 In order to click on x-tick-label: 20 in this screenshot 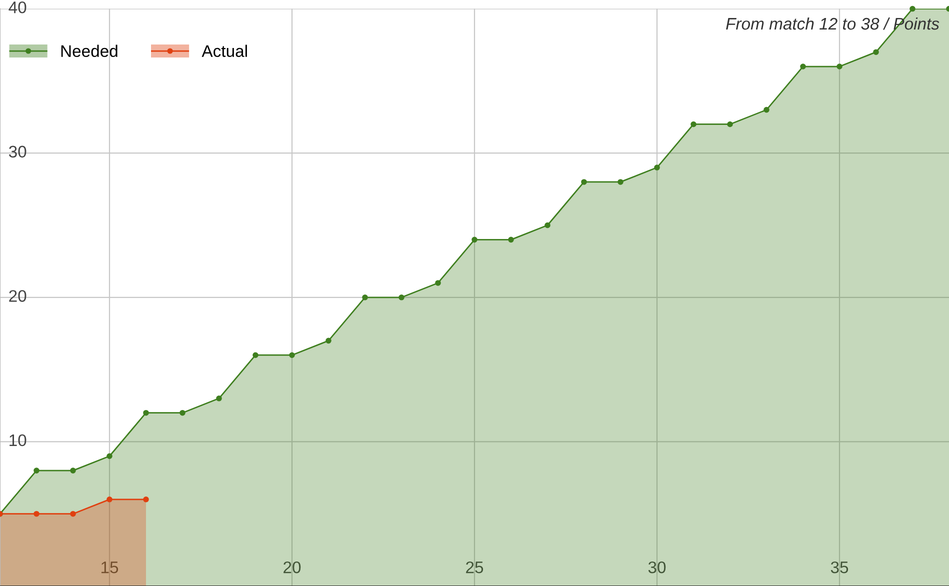, I will do `click(292, 567)`.